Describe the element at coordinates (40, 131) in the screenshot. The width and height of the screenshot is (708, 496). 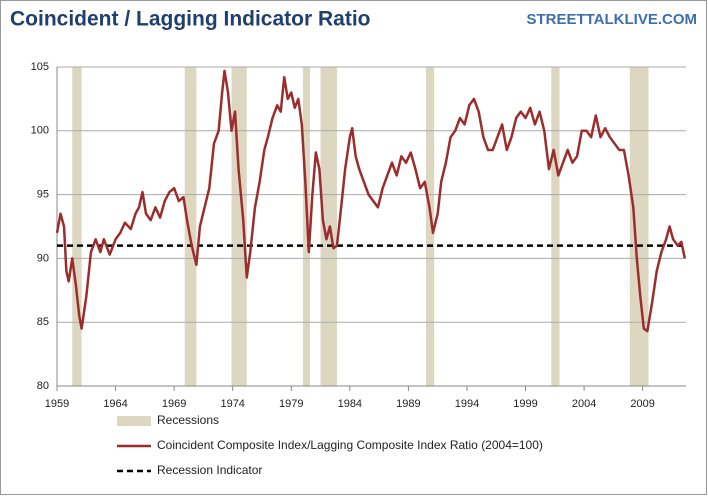
I see `y-tick-label: 100` at that location.